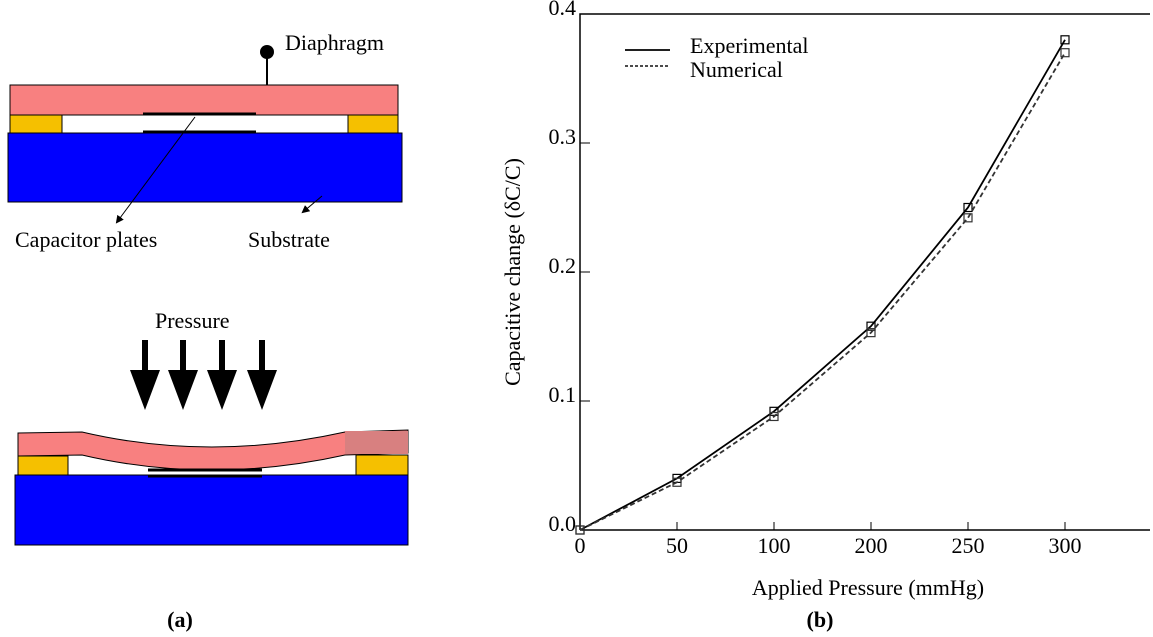 This screenshot has height=637, width=1153. I want to click on x-tick-label: 250, so click(968, 545).